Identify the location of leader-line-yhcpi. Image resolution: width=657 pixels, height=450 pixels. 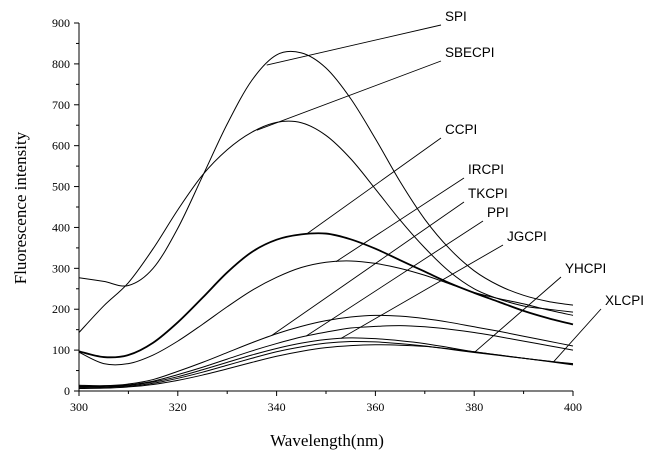
(517, 314).